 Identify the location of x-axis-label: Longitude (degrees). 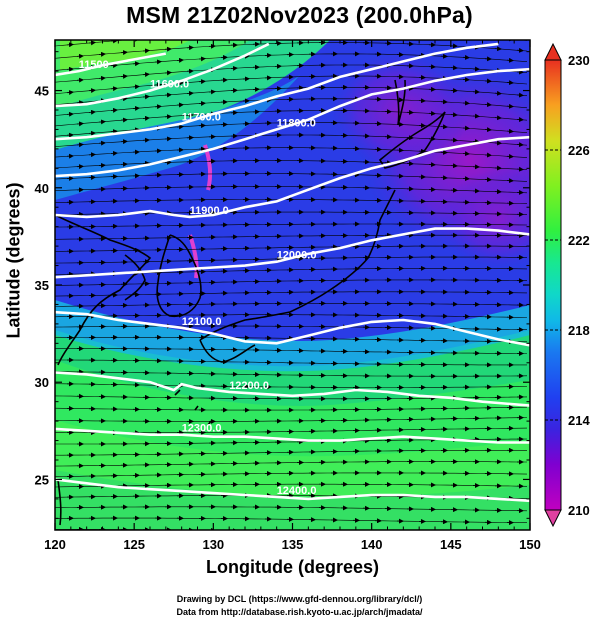
(292, 567).